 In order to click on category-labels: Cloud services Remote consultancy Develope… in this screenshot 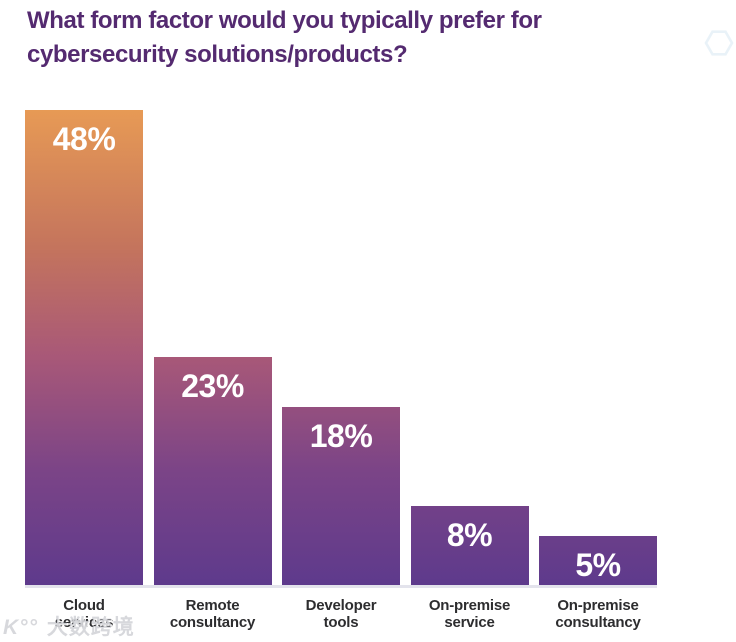, I will do `click(341, 614)`.